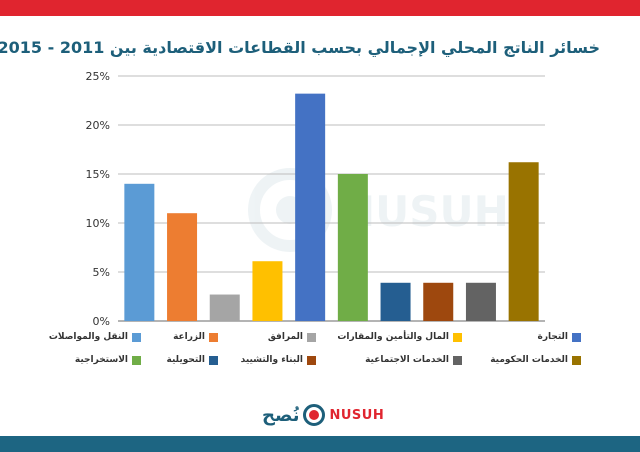 Image resolution: width=640 pixels, height=452 pixels. What do you see at coordinates (98, 76) in the screenshot?
I see `y-tick-label: 25%` at bounding box center [98, 76].